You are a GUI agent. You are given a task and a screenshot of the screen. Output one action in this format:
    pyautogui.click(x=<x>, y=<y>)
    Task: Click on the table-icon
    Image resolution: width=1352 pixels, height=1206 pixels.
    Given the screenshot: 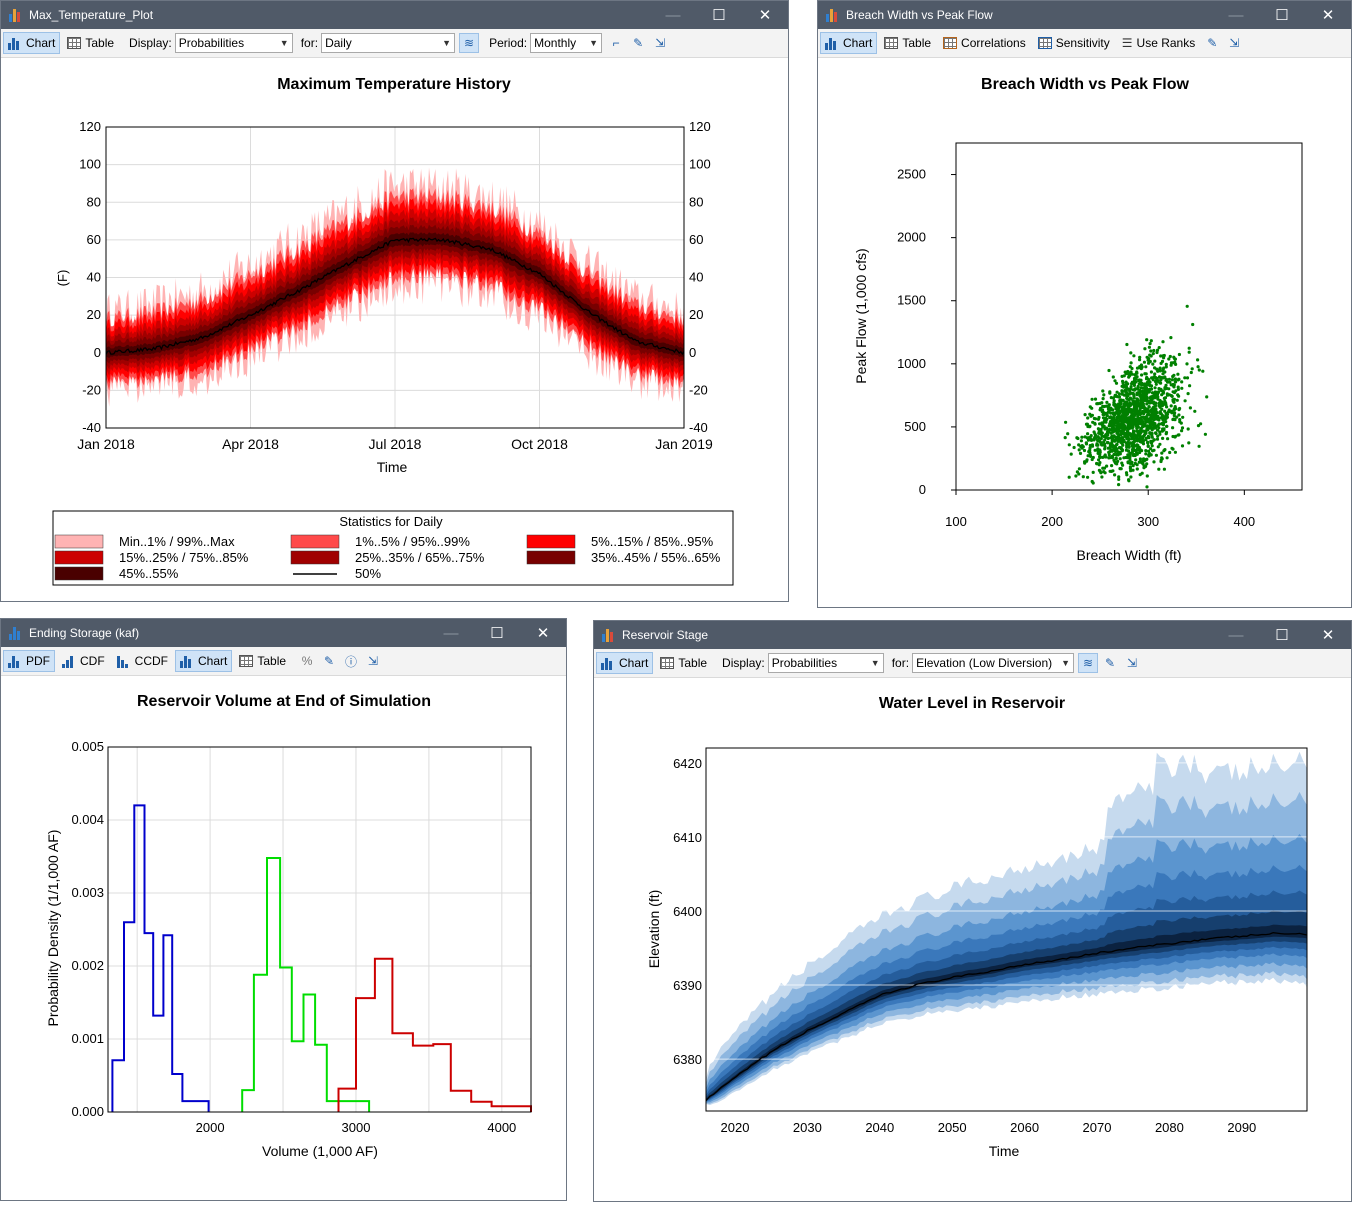 What is the action you would take?
    pyautogui.click(x=246, y=661)
    